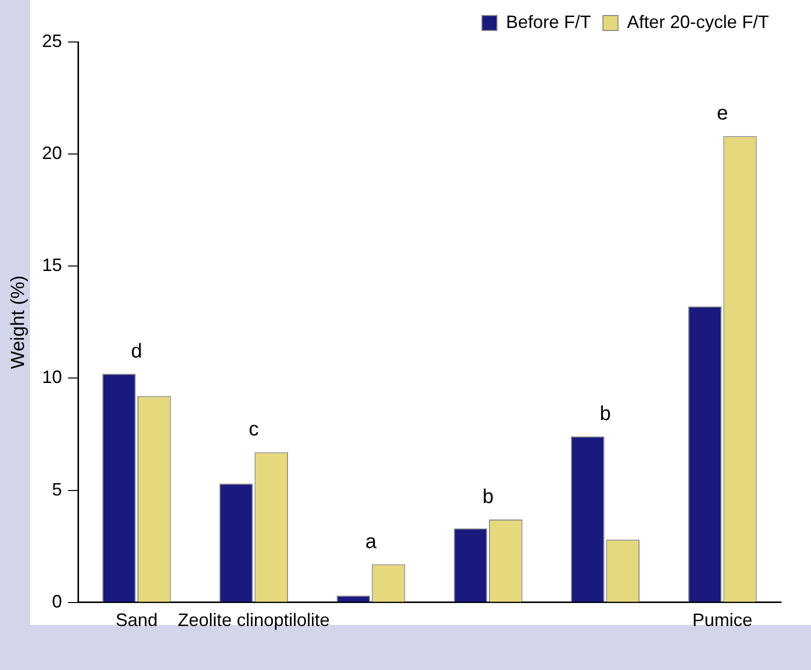 This screenshot has height=670, width=811. Describe the element at coordinates (548, 22) in the screenshot. I see `legend-label: Before F/T` at that location.